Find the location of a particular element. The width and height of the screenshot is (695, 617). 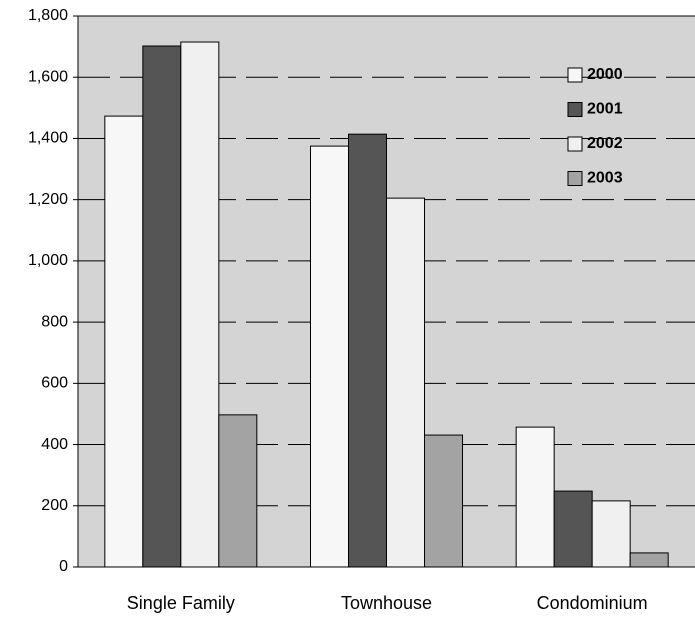

x-tick-label: Single Family is located at coordinates (181, 603).